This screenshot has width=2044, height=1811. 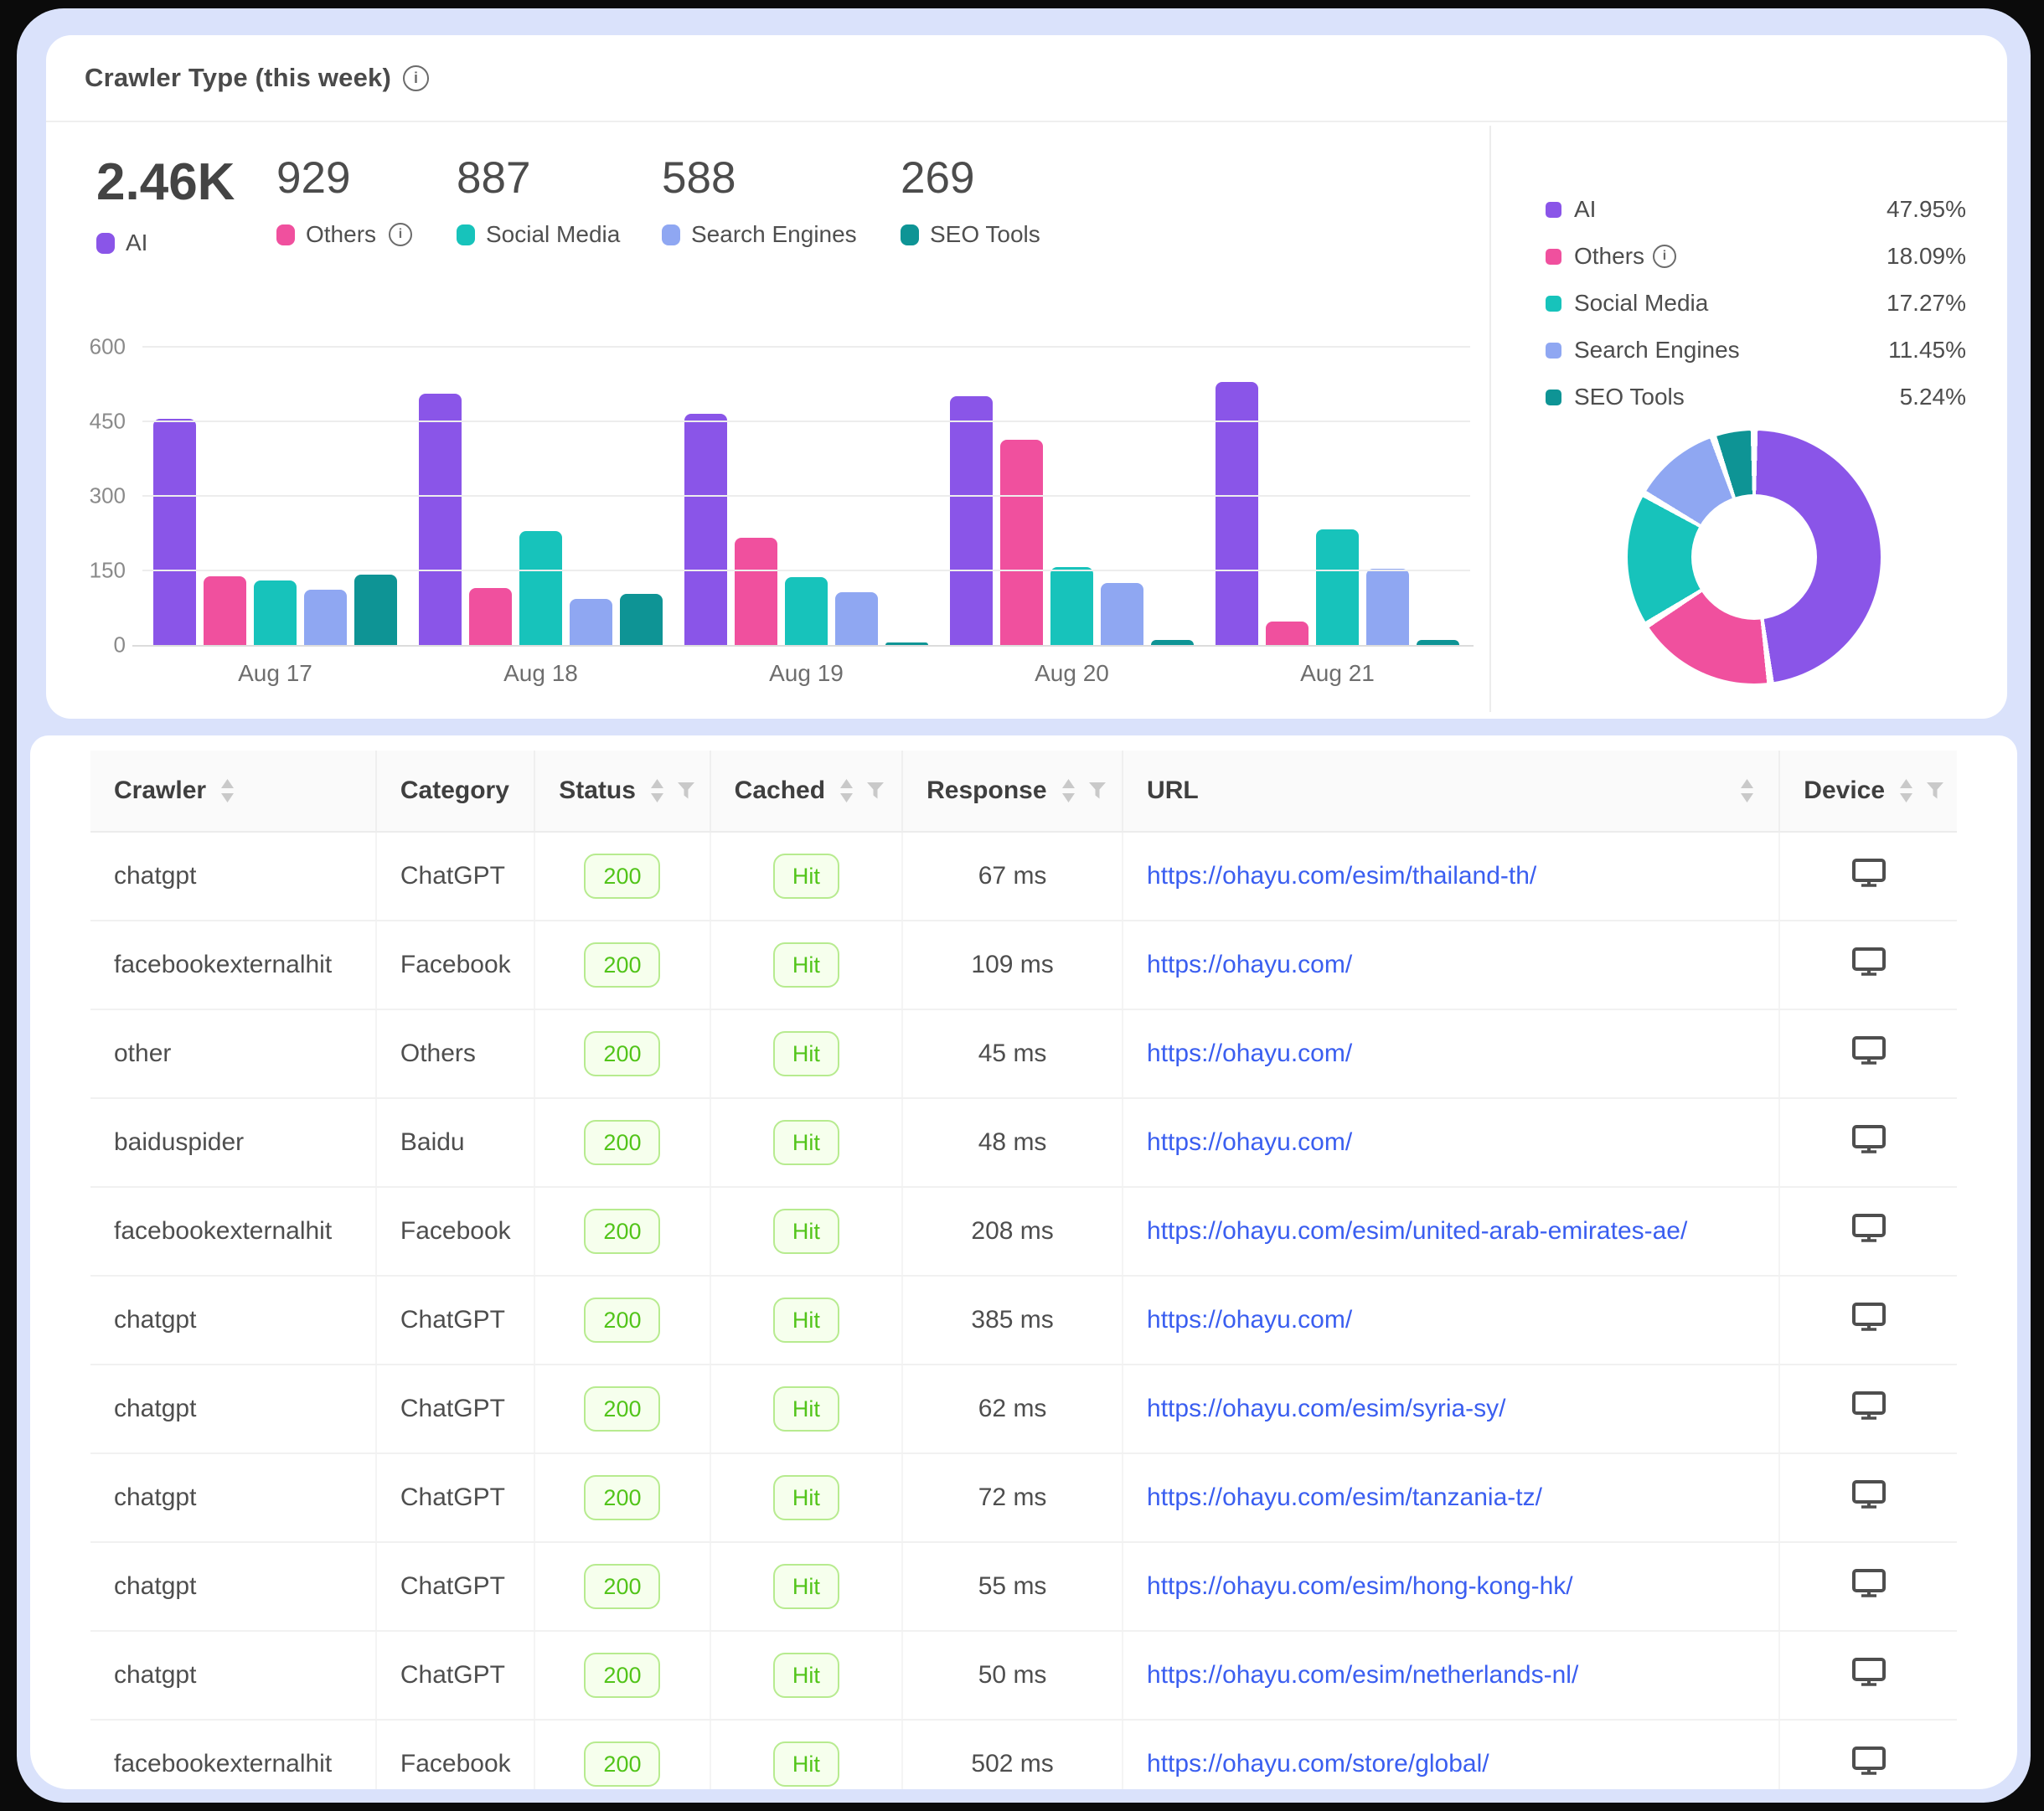 I want to click on legend-item-social-media: Social Media 17.27%, so click(x=1756, y=304).